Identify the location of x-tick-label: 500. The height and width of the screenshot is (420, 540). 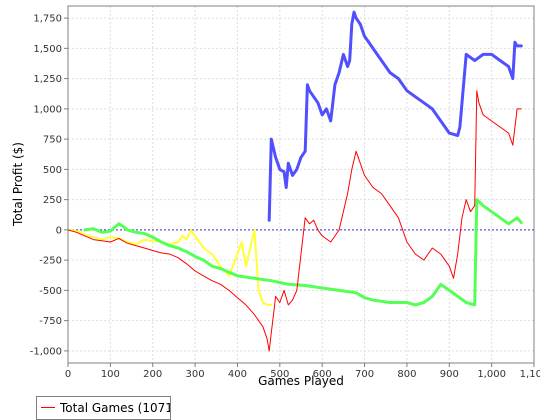
(279, 374).